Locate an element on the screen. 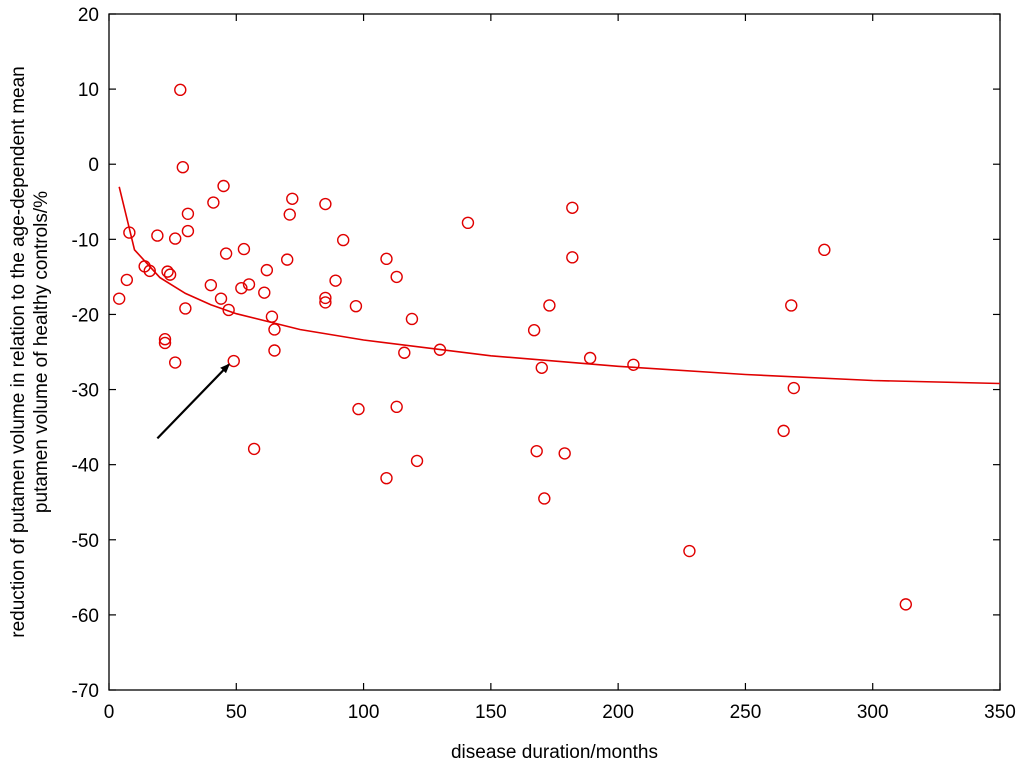 Image resolution: width=1024 pixels, height=773 pixels. y-tick-label: 10 is located at coordinates (88, 90).